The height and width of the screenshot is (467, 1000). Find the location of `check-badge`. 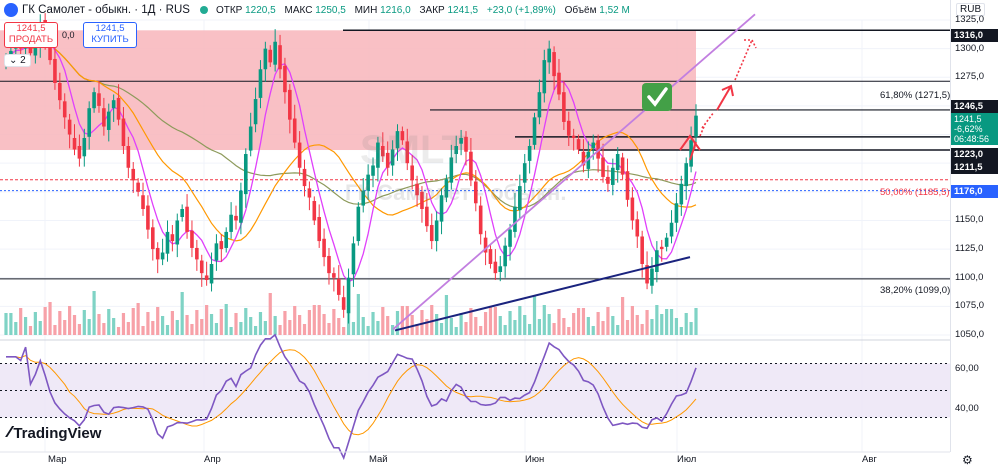

check-badge is located at coordinates (657, 97).